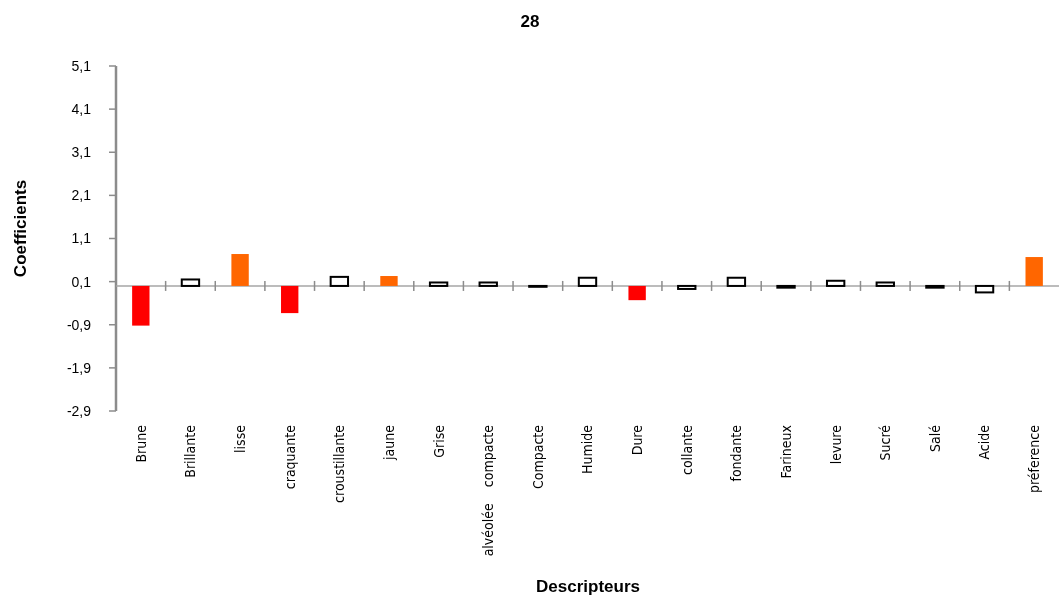  Describe the element at coordinates (20, 228) in the screenshot. I see `y-axis-title: Coefficients` at that location.